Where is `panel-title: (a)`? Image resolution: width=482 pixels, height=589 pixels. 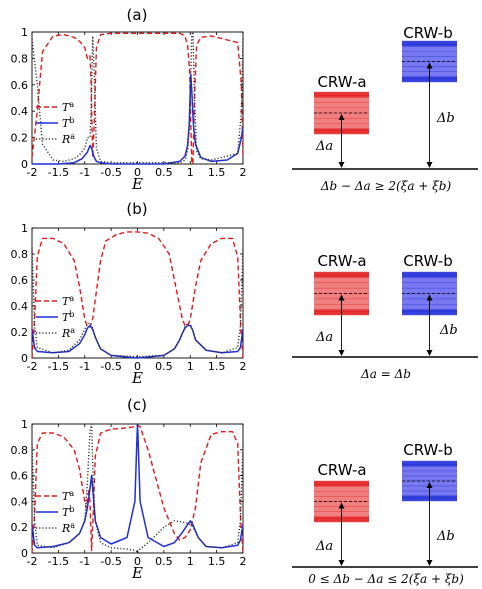 panel-title: (a) is located at coordinates (137, 15).